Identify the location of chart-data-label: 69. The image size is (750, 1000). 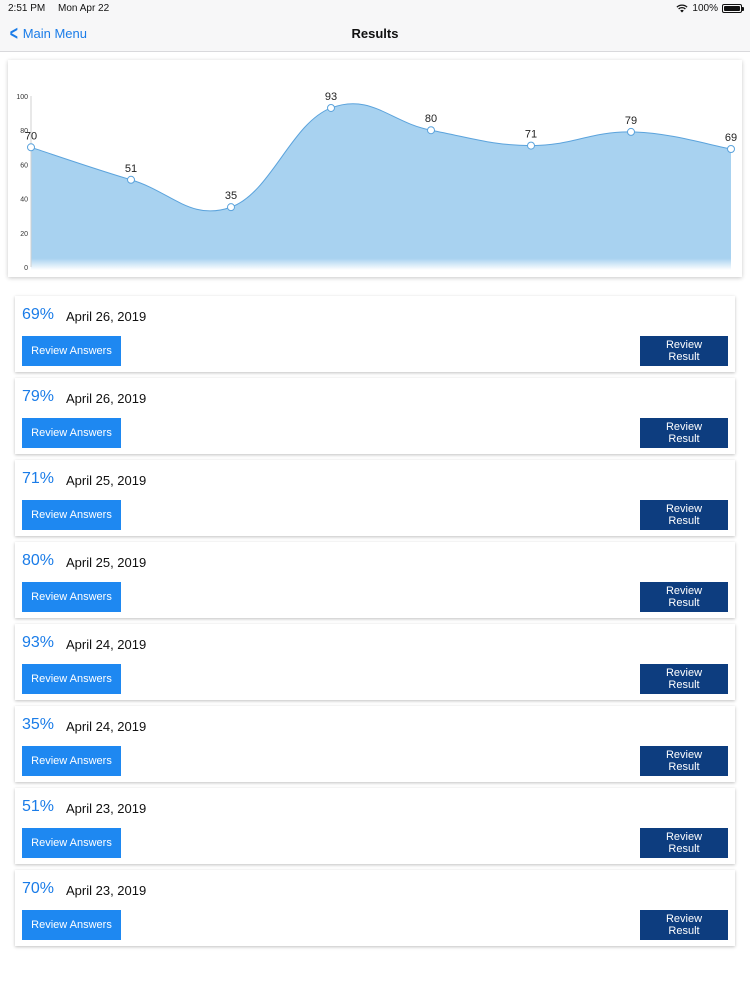
(731, 138).